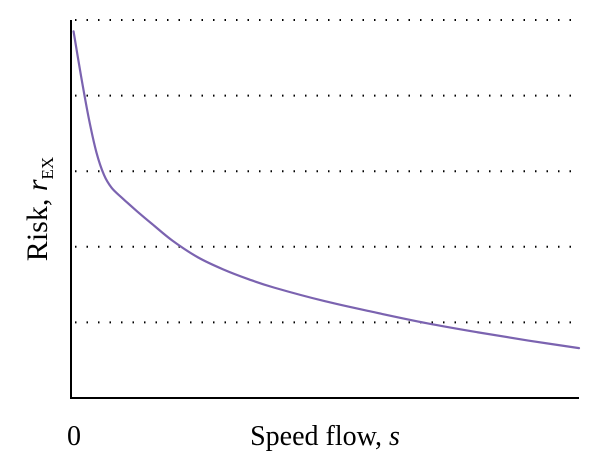 The image size is (600, 470). What do you see at coordinates (37, 226) in the screenshot?
I see `y-axis-label-text: Risk,` at bounding box center [37, 226].